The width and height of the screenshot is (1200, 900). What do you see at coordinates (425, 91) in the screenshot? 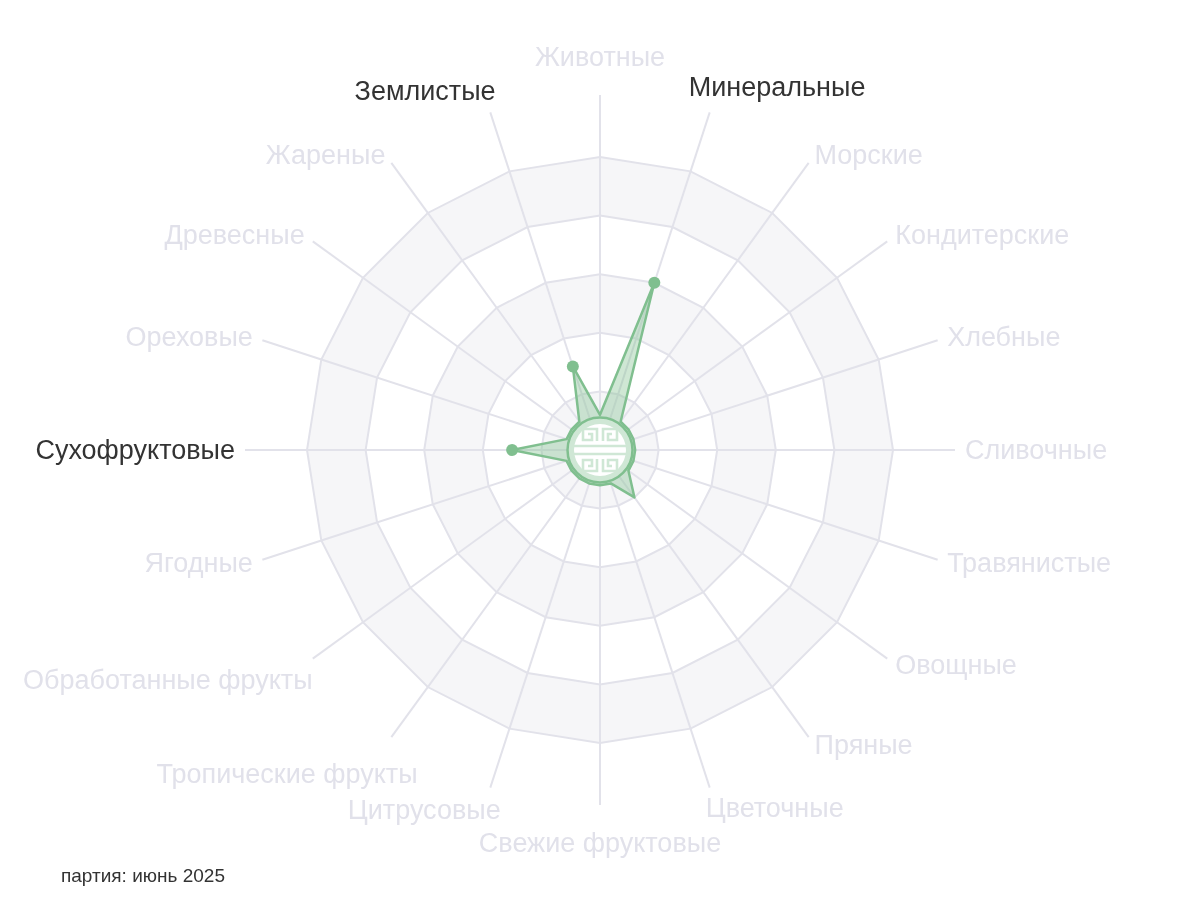
I see `spoke-label: Землистые` at bounding box center [425, 91].